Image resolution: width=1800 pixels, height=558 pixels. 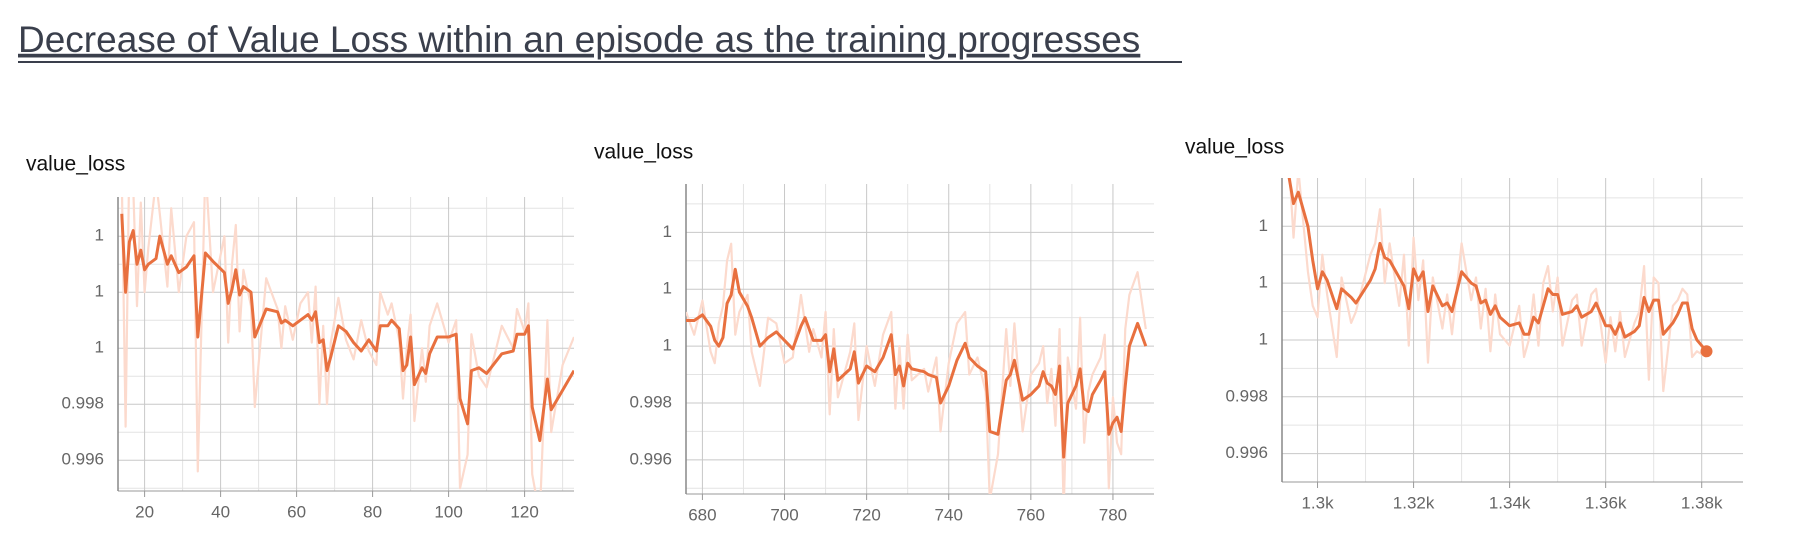 What do you see at coordinates (1606, 502) in the screenshot?
I see `x-tick-label: 1.36k` at bounding box center [1606, 502].